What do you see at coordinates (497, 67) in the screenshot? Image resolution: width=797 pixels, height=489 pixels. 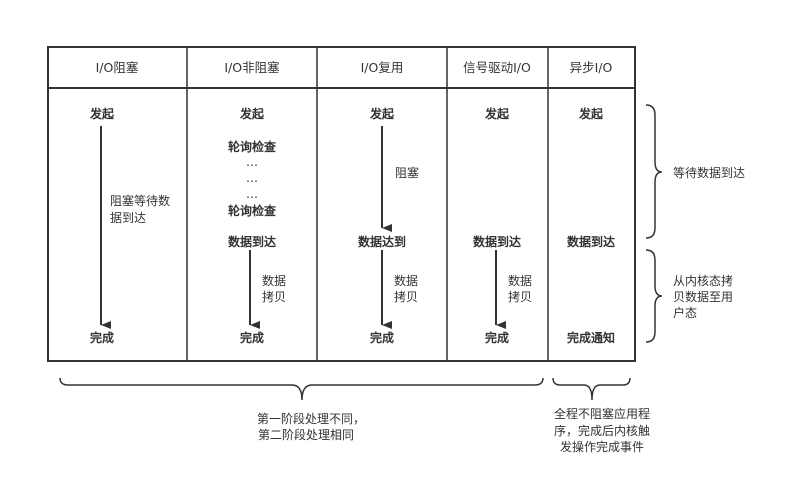 I see `header-signal-driven-io: 信号驱动I/O` at bounding box center [497, 67].